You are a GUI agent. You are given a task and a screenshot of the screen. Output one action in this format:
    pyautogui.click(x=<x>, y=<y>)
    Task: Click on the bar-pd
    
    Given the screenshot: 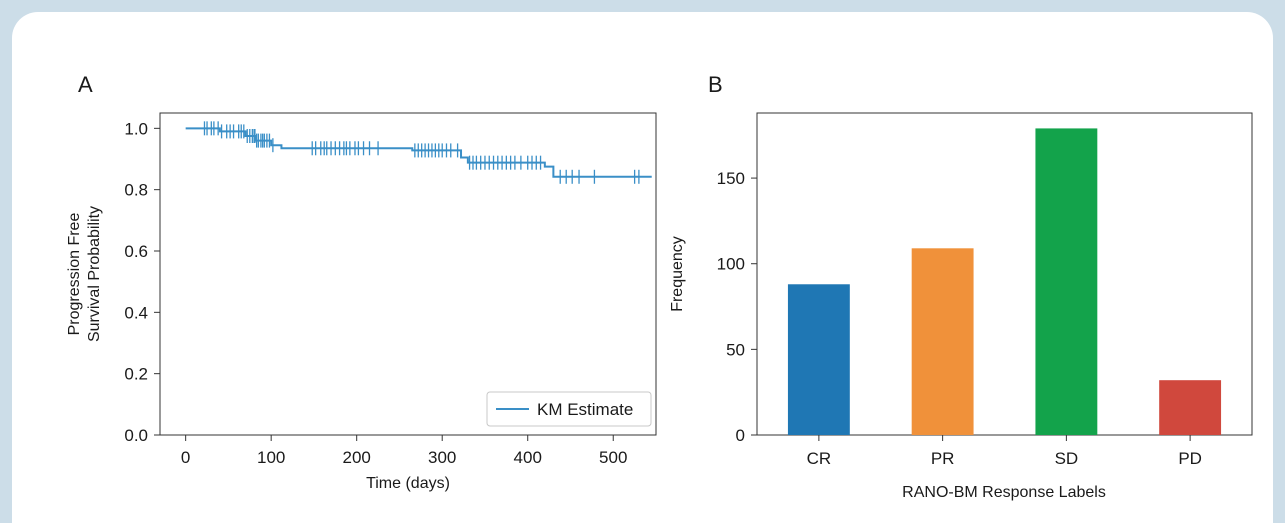 What is the action you would take?
    pyautogui.click(x=1190, y=407)
    